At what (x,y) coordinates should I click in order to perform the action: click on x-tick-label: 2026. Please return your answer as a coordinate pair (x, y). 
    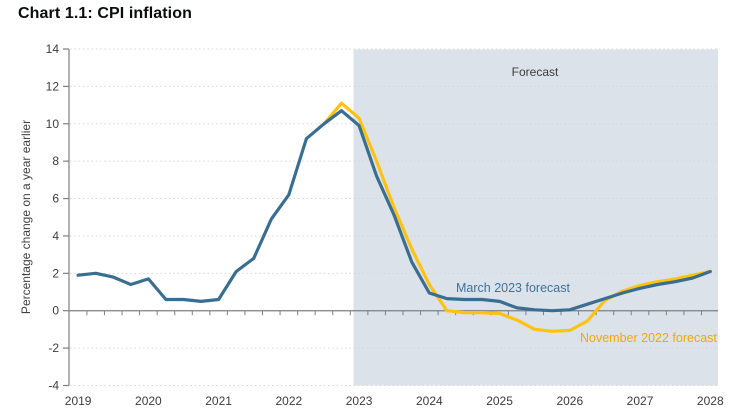
    Looking at the image, I should click on (569, 401).